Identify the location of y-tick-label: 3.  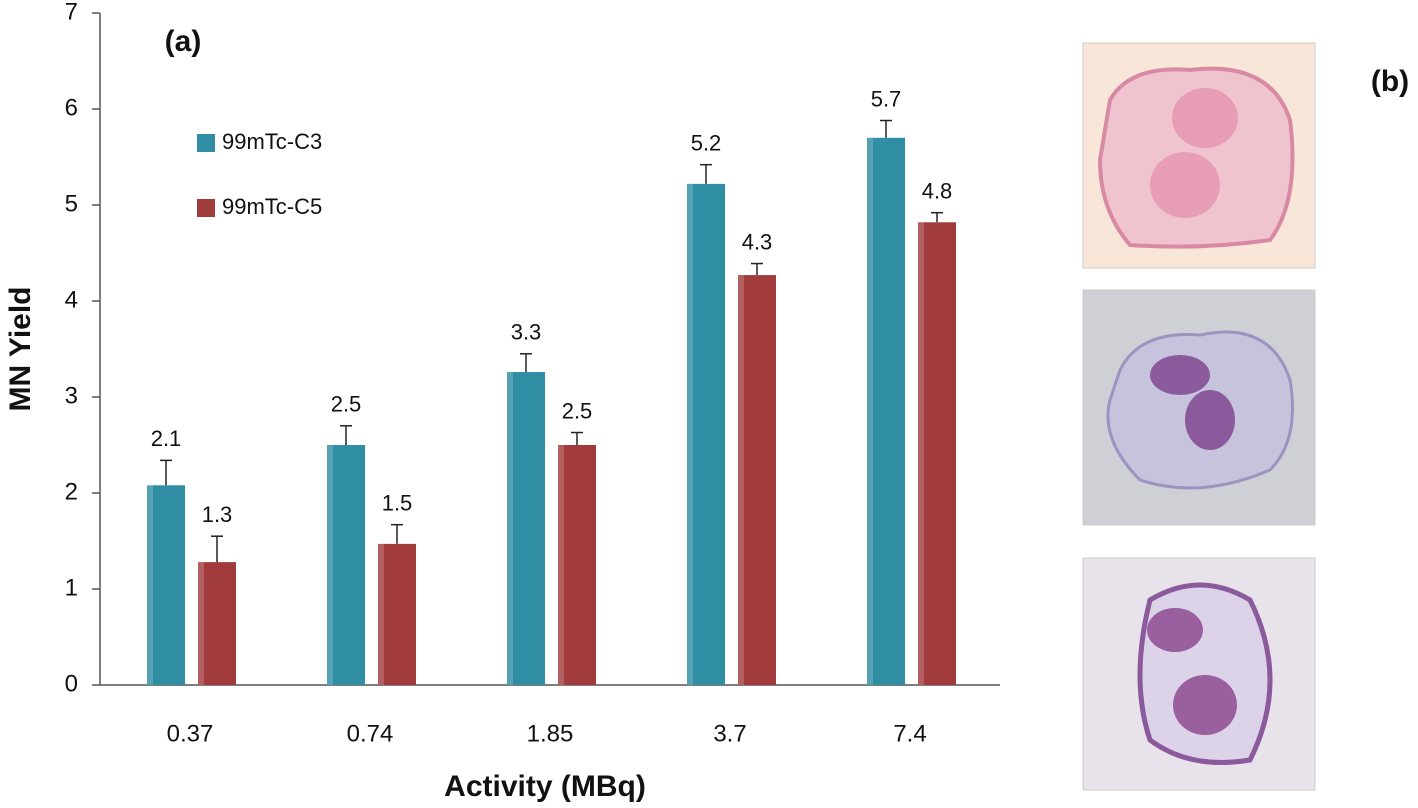
(71, 395).